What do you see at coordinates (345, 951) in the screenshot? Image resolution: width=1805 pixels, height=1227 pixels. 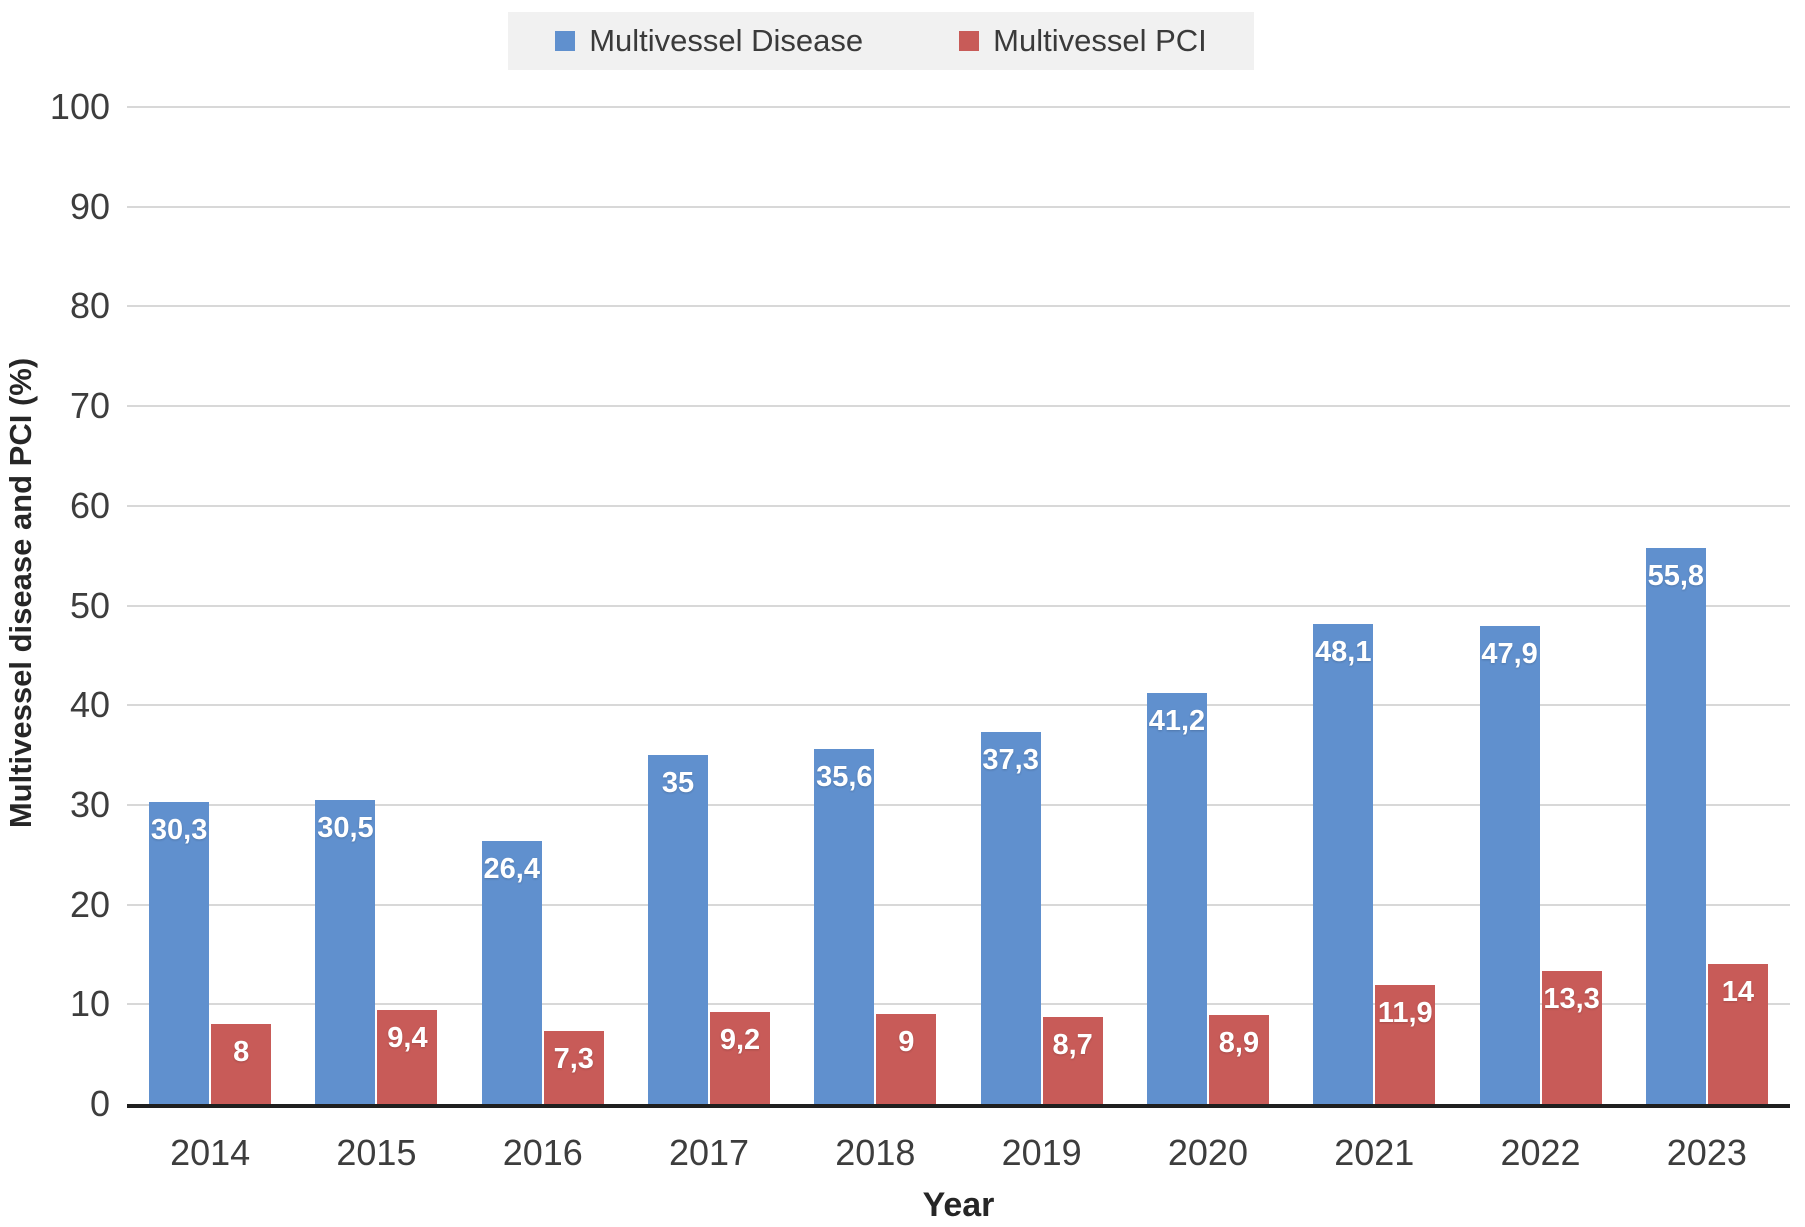 I see `bar-multivessel-disease-2015` at bounding box center [345, 951].